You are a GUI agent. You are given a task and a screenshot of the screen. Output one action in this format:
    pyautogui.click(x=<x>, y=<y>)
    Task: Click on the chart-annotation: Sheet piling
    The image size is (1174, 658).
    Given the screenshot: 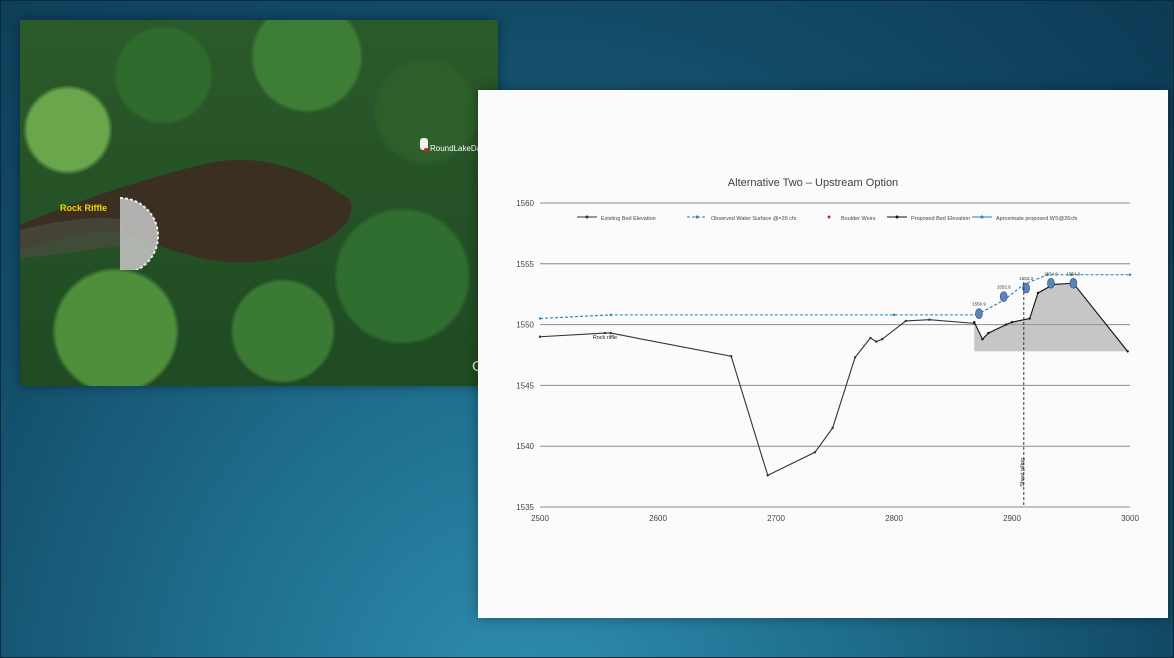 What is the action you would take?
    pyautogui.click(x=1023, y=472)
    